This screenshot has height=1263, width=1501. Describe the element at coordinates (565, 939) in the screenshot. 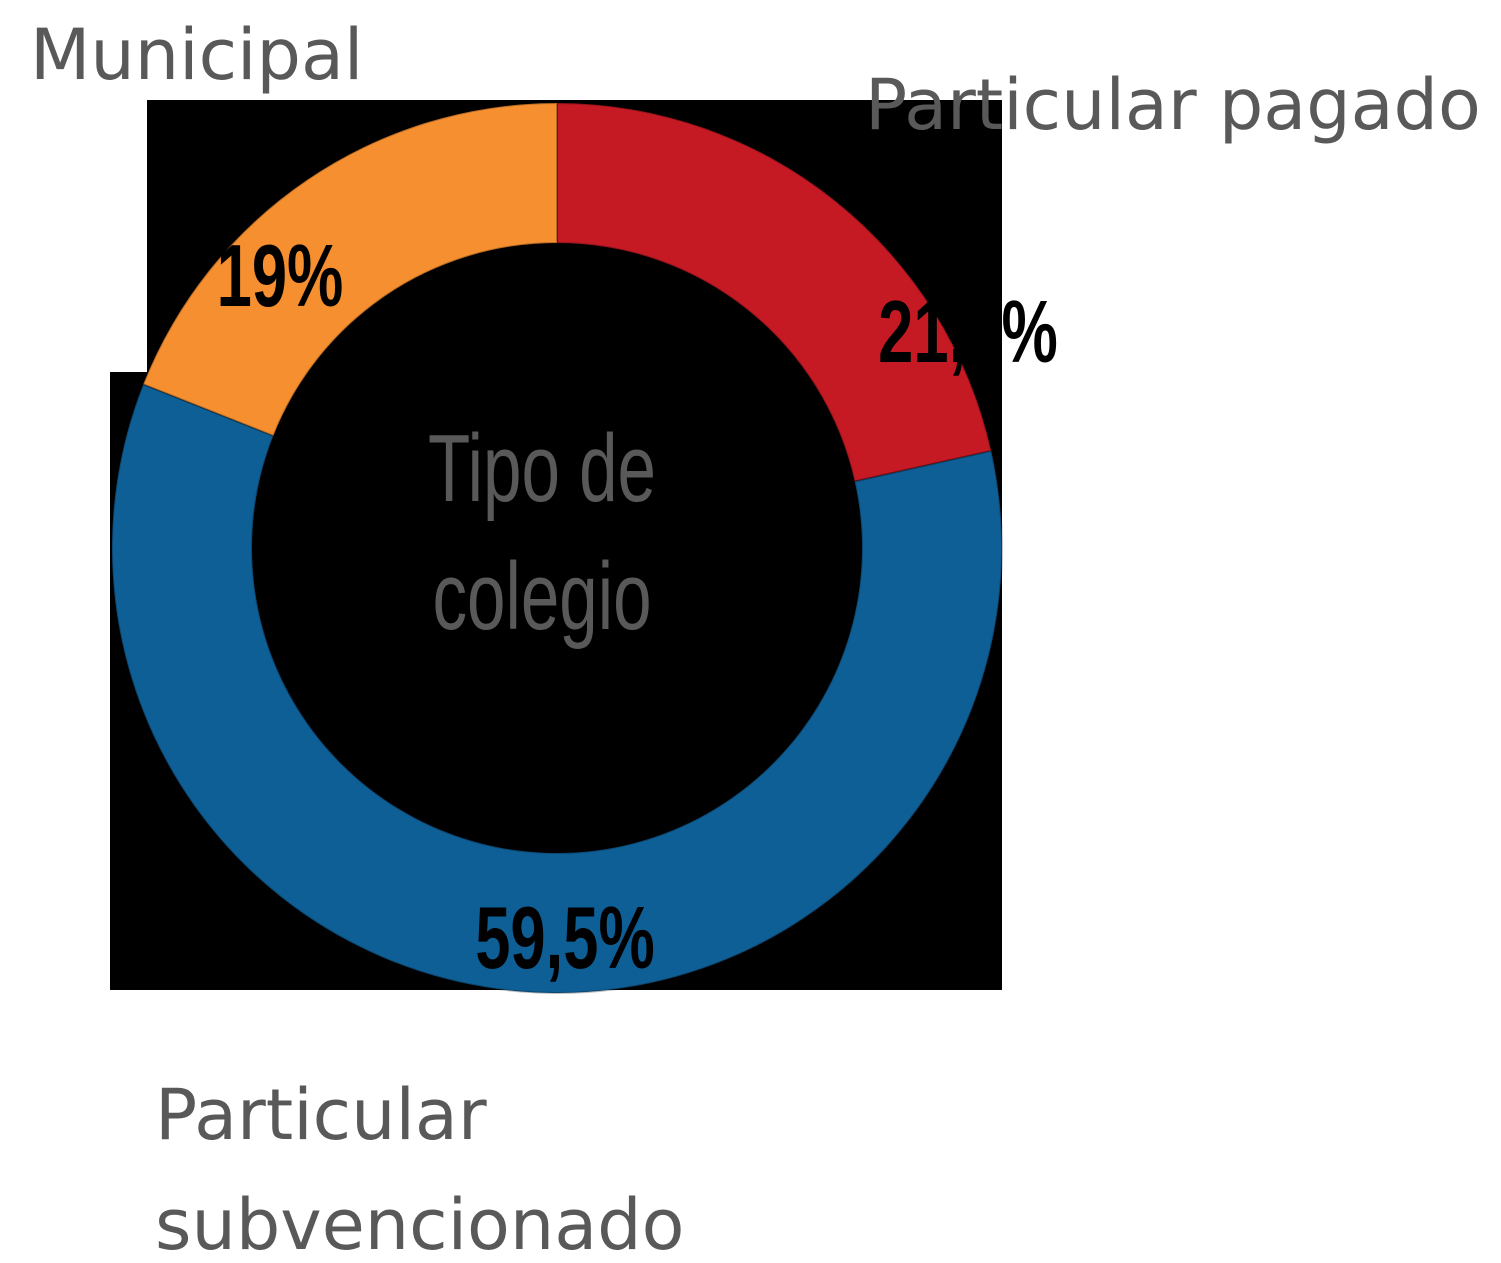

I see `data-label: 59,5%` at that location.